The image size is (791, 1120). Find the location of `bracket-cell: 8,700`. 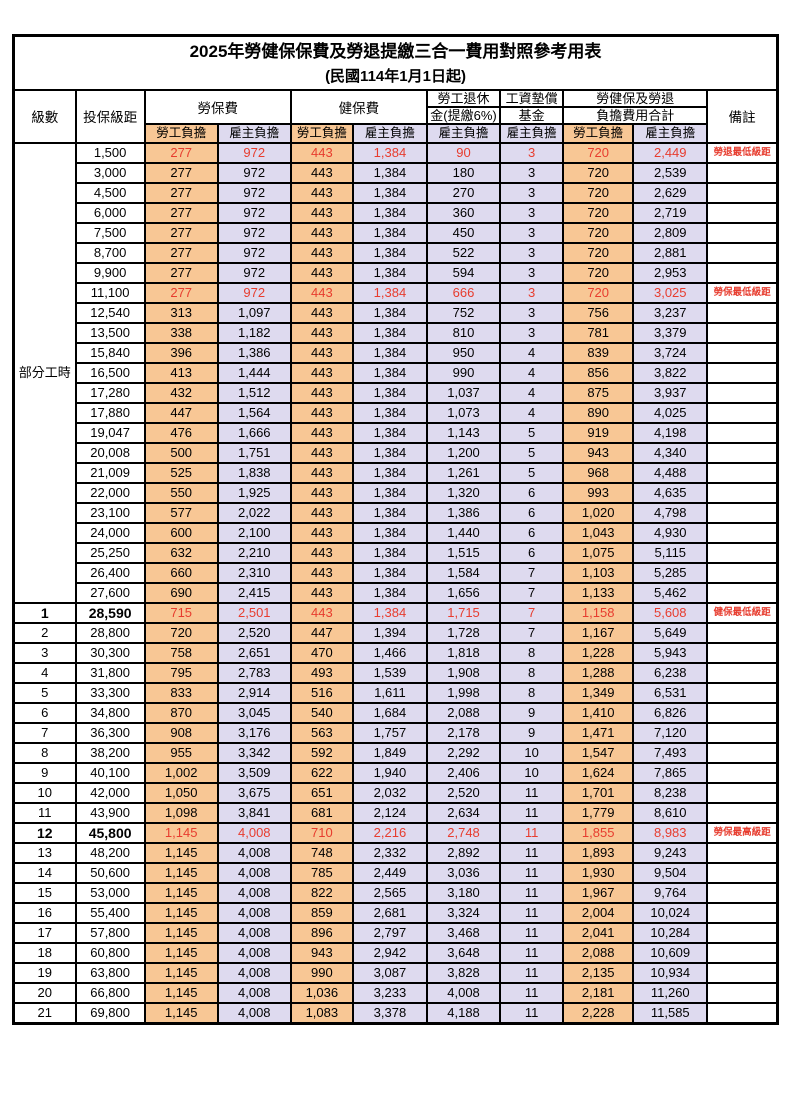

bracket-cell: 8,700 is located at coordinates (110, 252).